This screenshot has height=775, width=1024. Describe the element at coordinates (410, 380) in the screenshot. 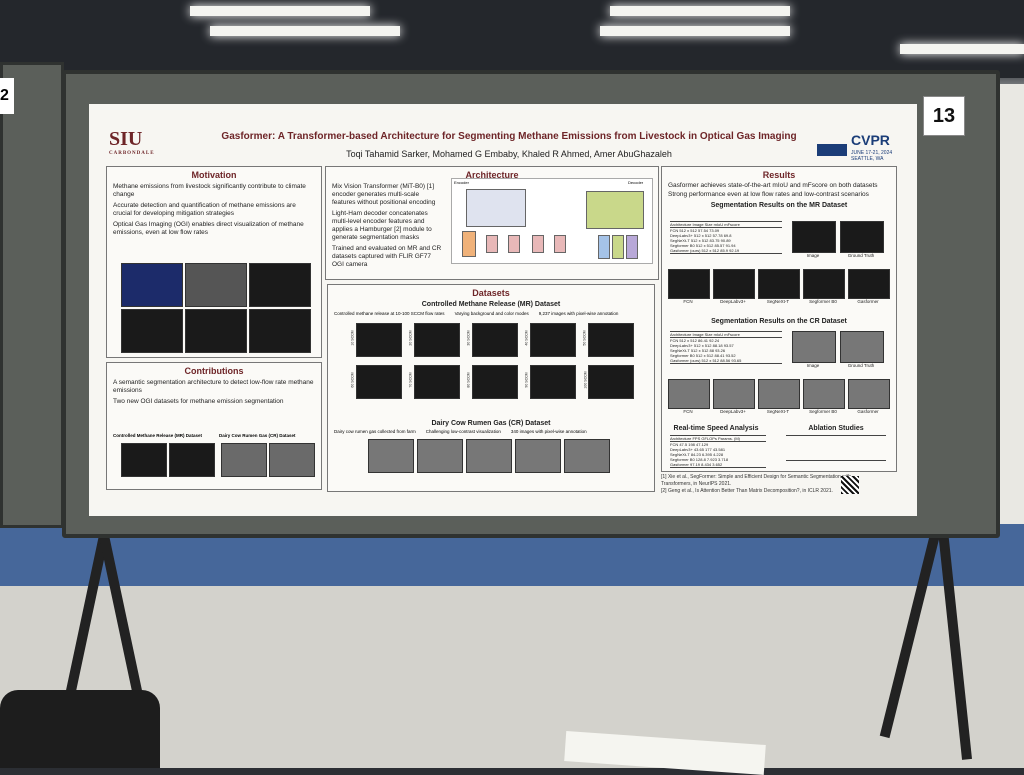

I see `flow-rate-label: 70 SCCM` at that location.